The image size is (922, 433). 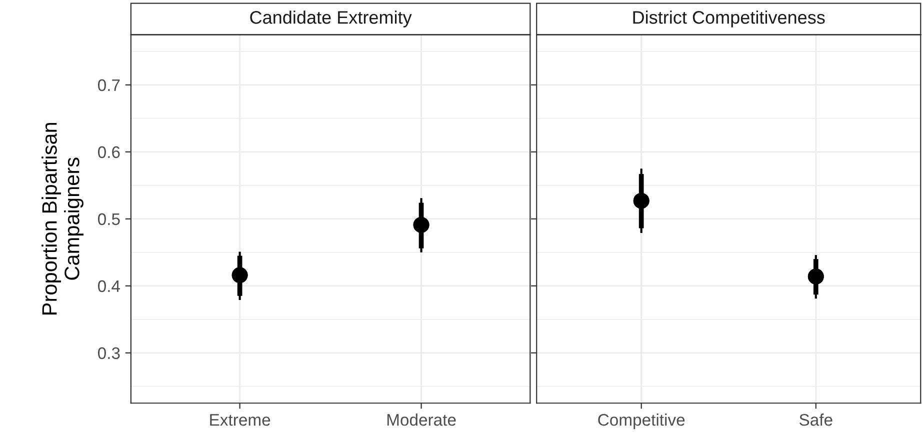 What do you see at coordinates (109, 152) in the screenshot?
I see `y-tick-label: 0.6` at bounding box center [109, 152].